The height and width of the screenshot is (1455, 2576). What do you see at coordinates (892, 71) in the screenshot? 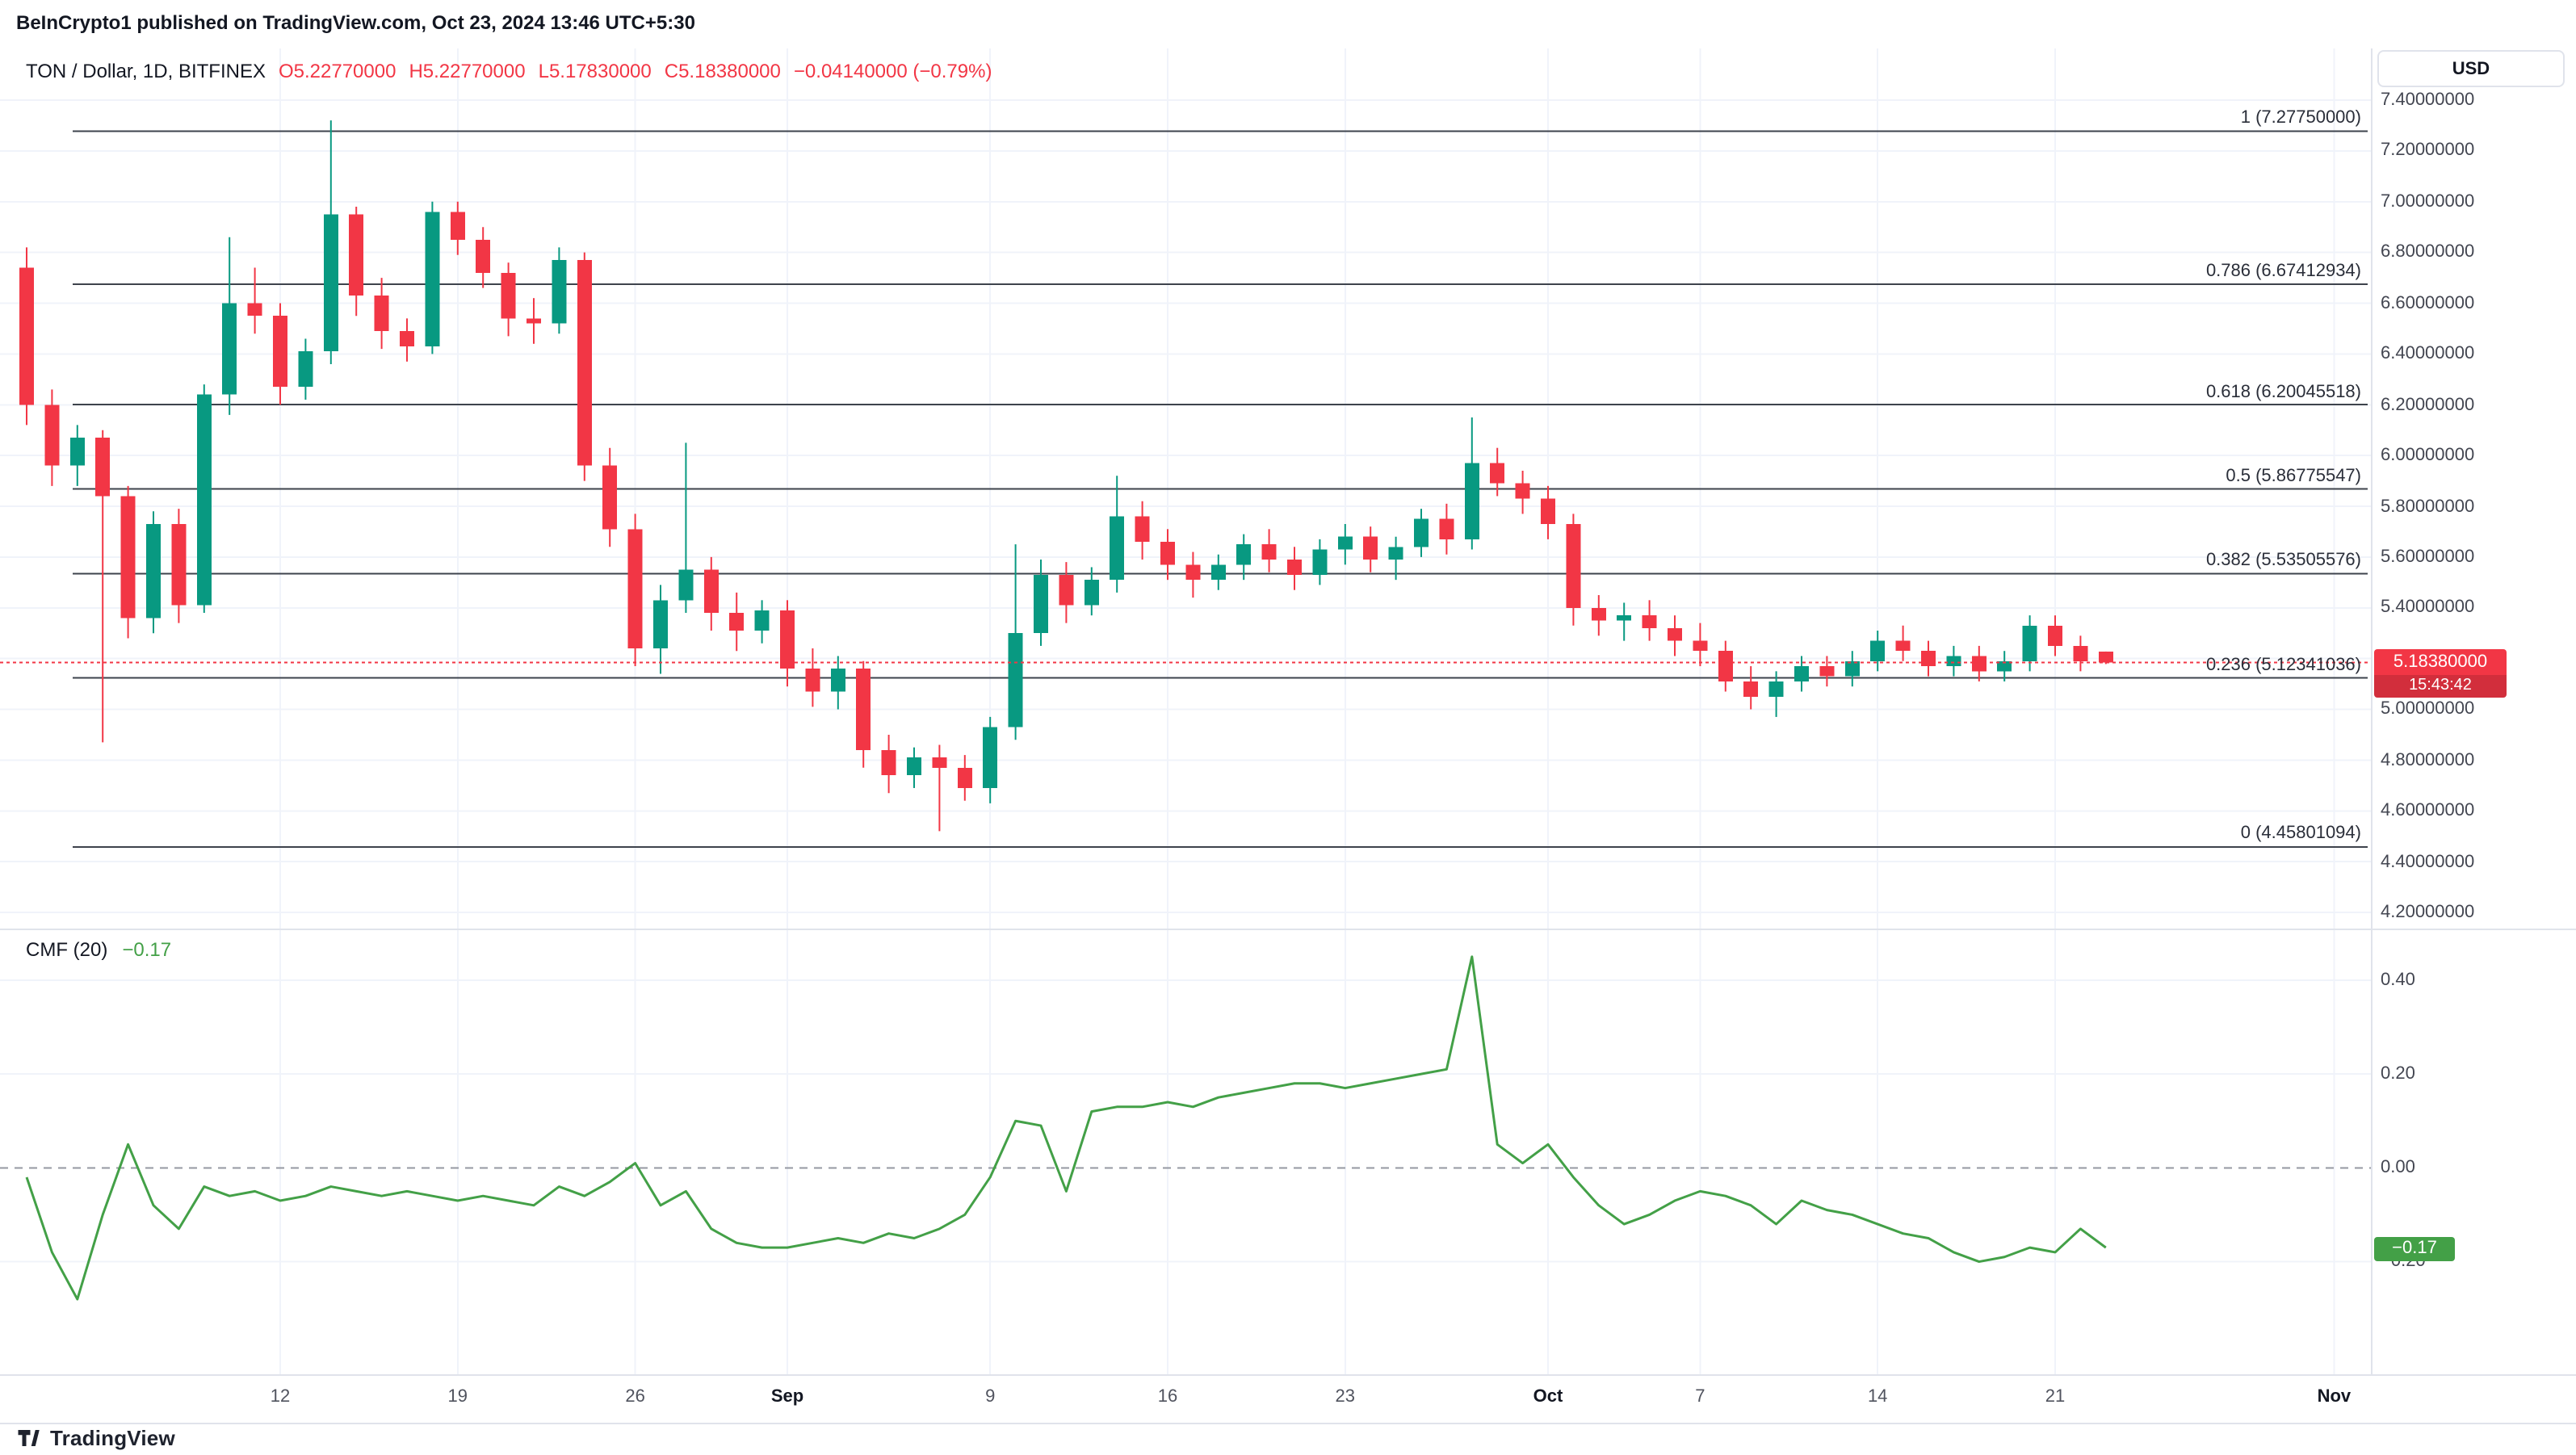
I see `change-value: −0.04140000 (−0.79%)` at bounding box center [892, 71].